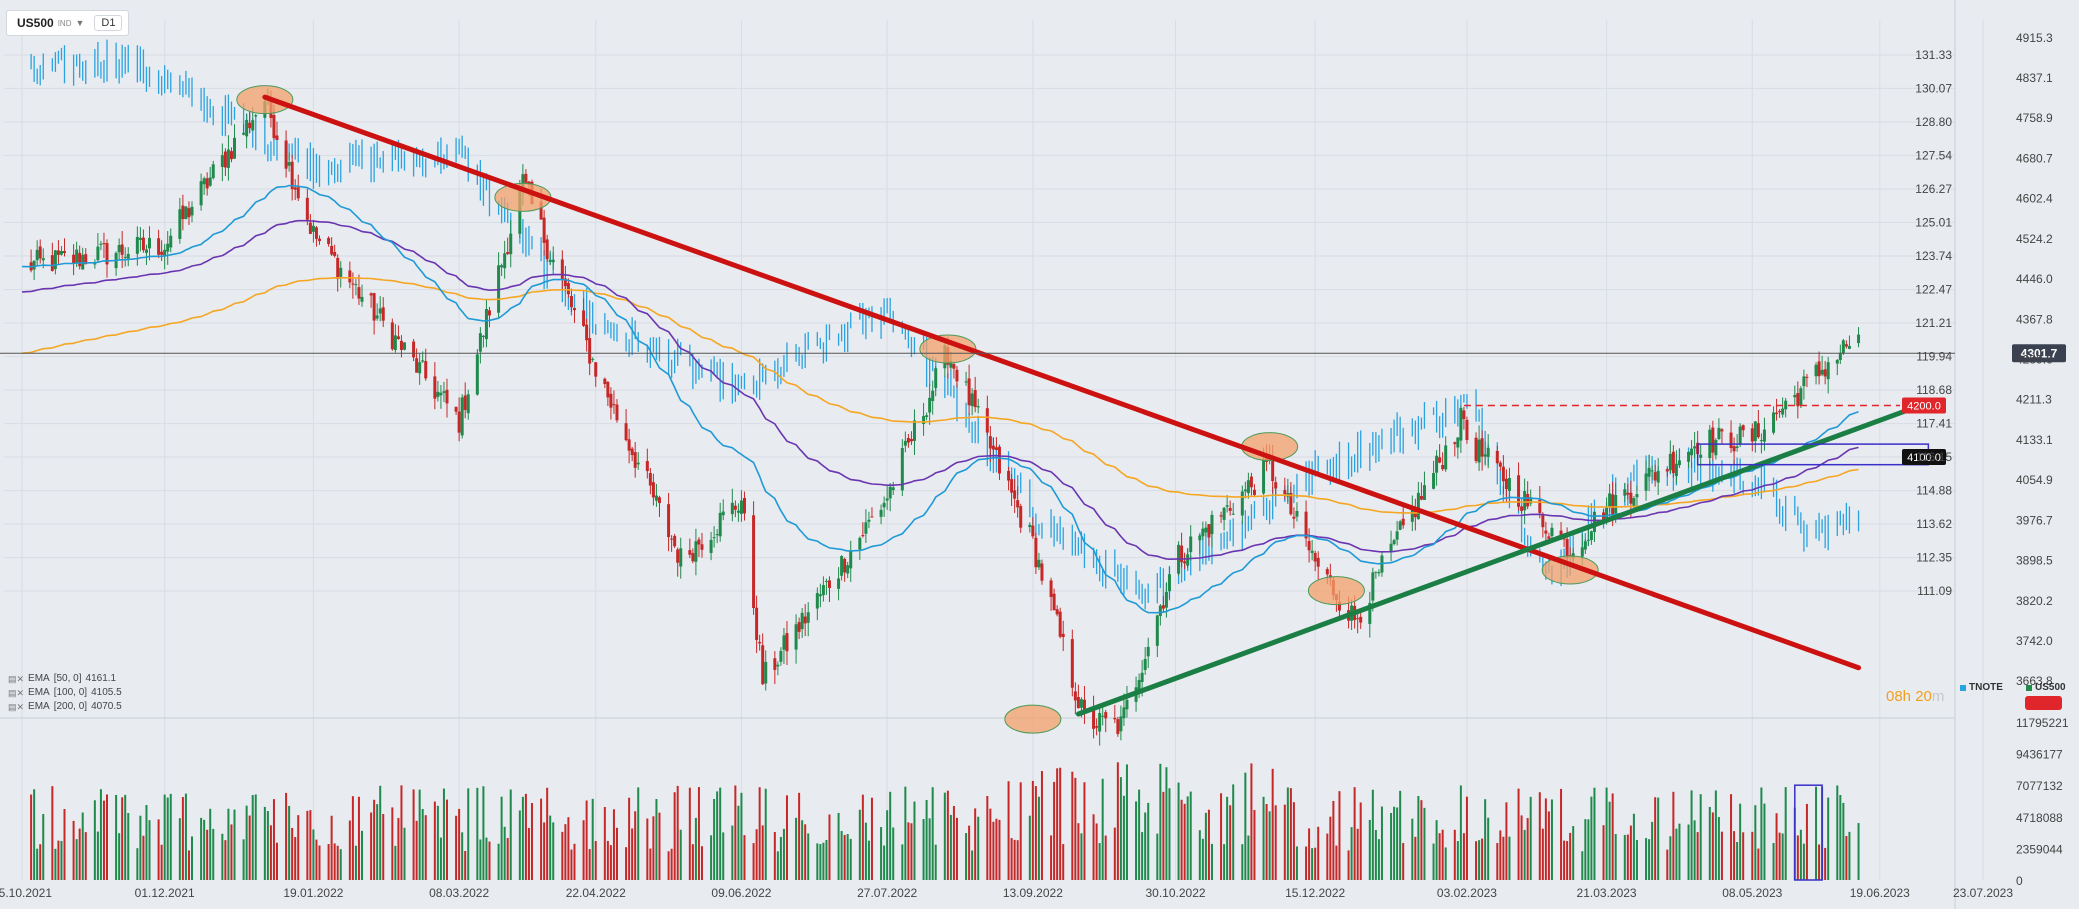 The image size is (2079, 909). Describe the element at coordinates (65, 679) in the screenshot. I see `indicator-ema50: ▤✕ EMA [50, 0] 4161.1` at that location.